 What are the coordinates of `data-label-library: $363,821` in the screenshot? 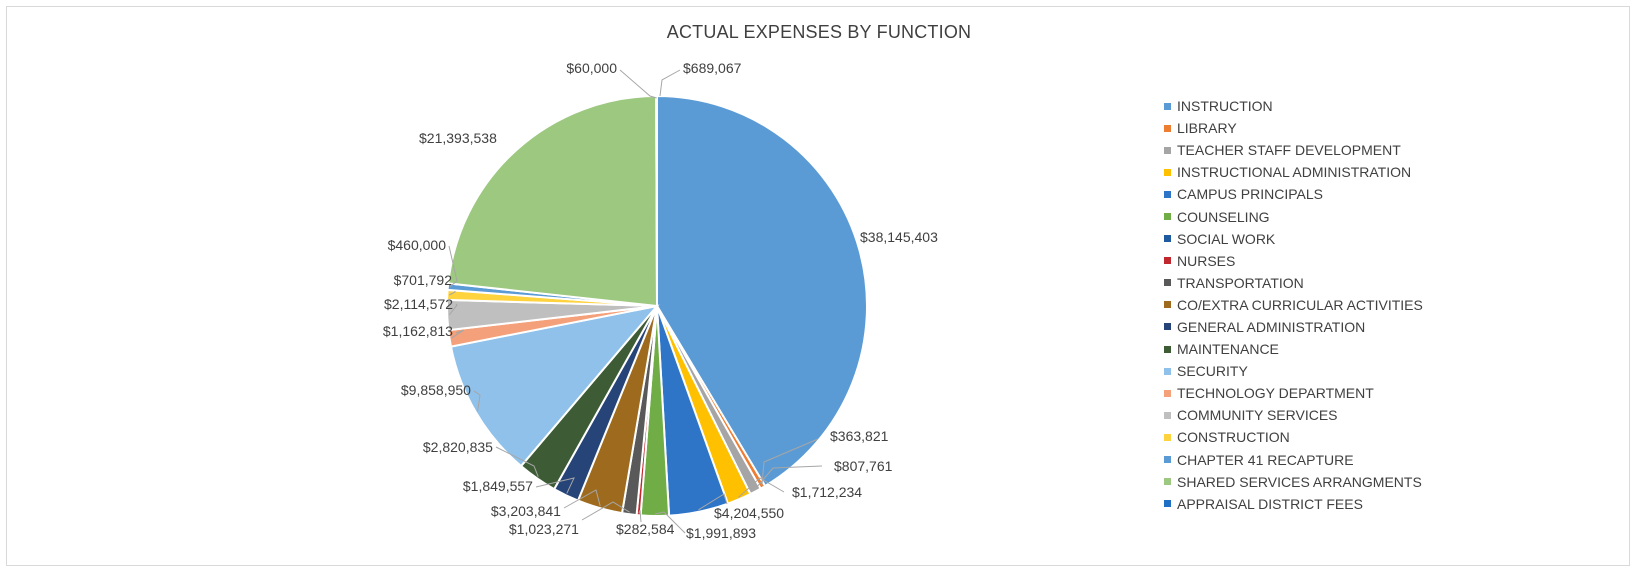 It's located at (859, 436).